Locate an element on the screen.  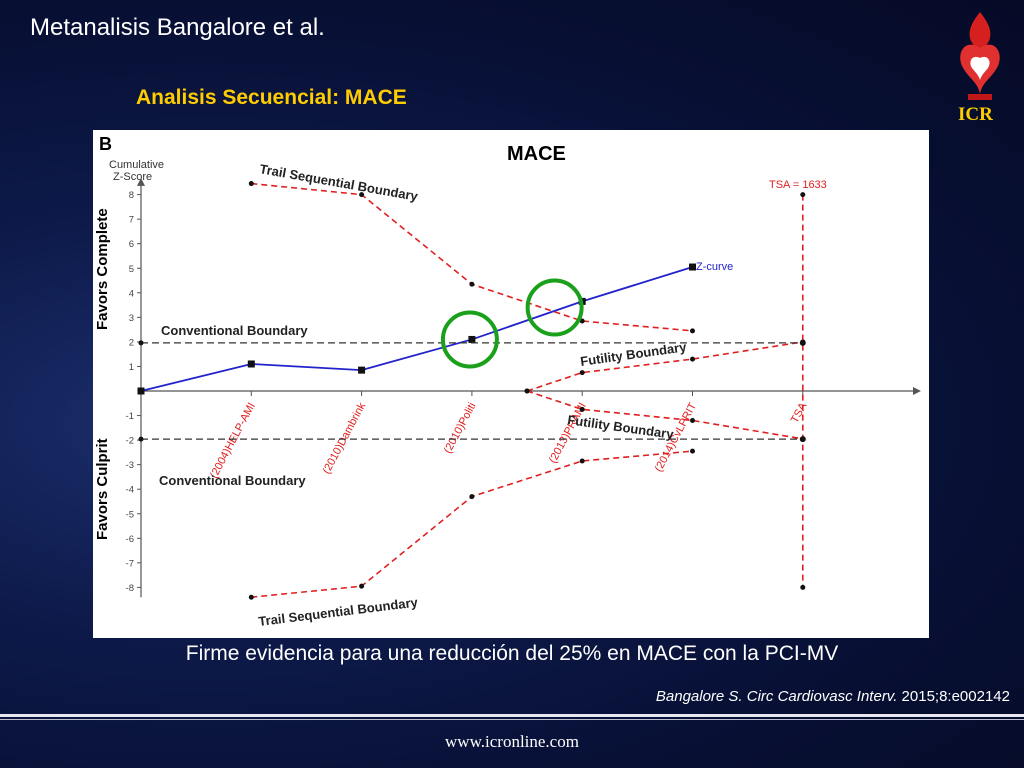
x-tick-label: TSA is located at coordinates (799, 412).